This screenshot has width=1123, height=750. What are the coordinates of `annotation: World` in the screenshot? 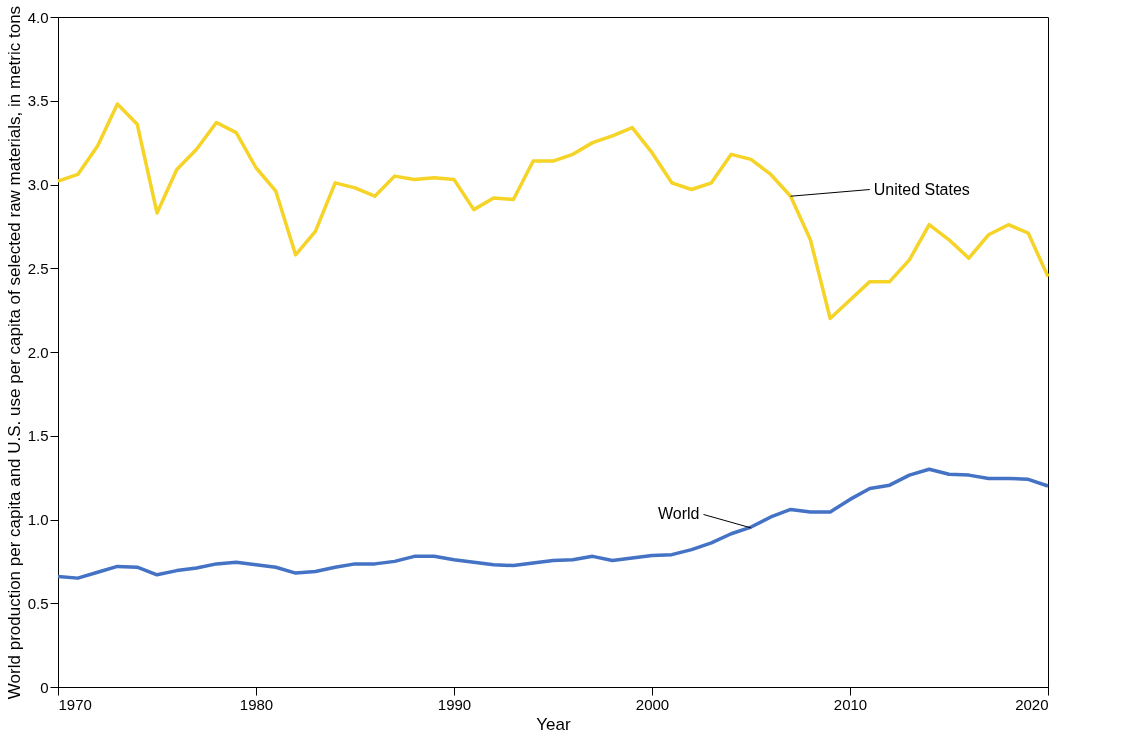 It's located at (678, 514).